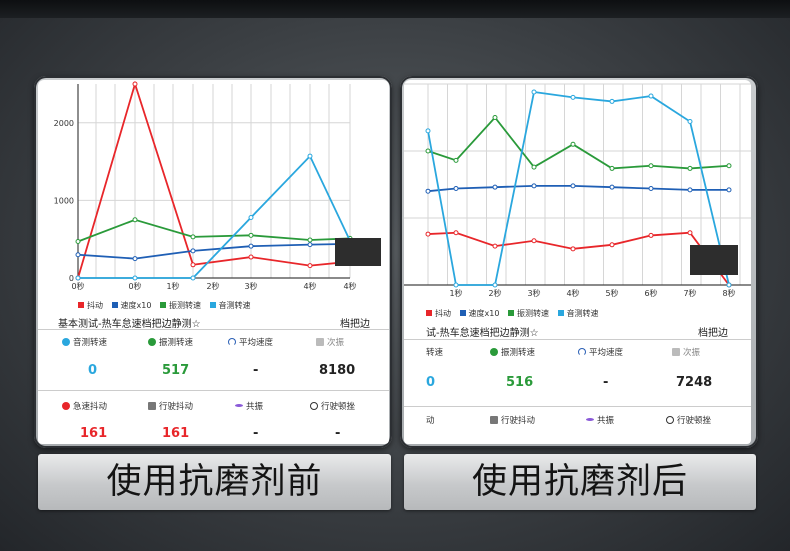 The height and width of the screenshot is (551, 790). I want to click on value-vib-rpm: 516, so click(520, 382).